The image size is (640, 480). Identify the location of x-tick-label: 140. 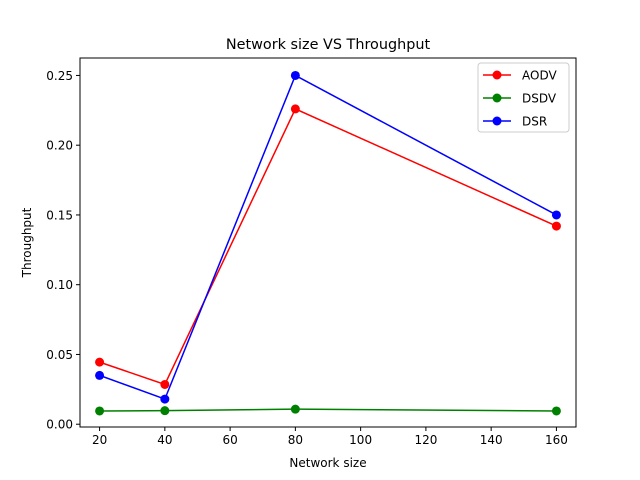
(491, 440).